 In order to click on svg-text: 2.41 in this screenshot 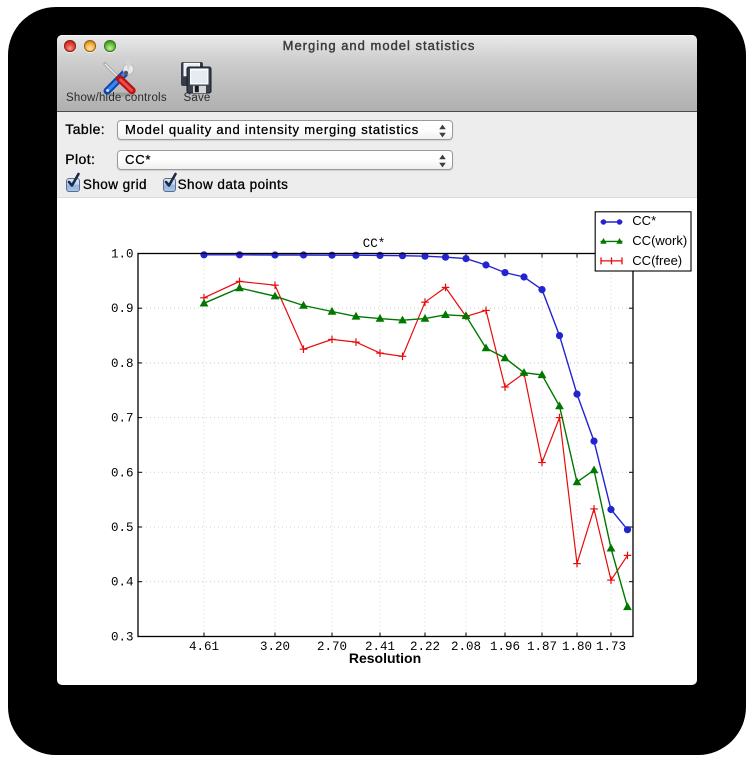, I will do `click(380, 647)`.